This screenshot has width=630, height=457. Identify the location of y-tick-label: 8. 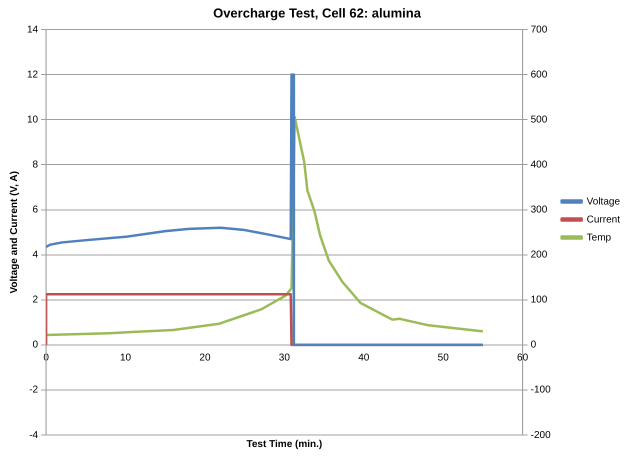
(35, 164).